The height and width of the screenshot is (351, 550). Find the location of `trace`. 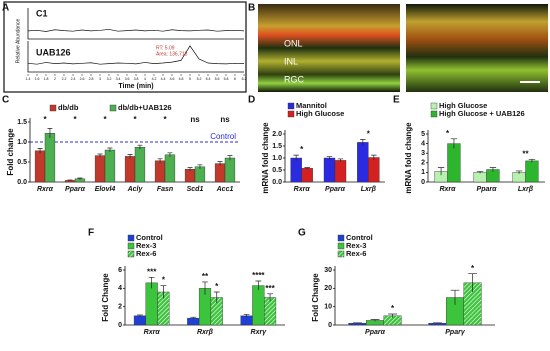

trace is located at coordinates (136, 55).